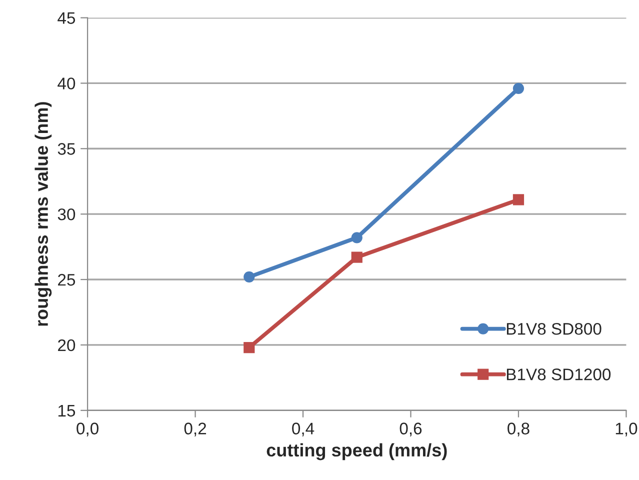 This screenshot has width=639, height=480. What do you see at coordinates (67, 149) in the screenshot?
I see `y-tick-label: 35` at bounding box center [67, 149].